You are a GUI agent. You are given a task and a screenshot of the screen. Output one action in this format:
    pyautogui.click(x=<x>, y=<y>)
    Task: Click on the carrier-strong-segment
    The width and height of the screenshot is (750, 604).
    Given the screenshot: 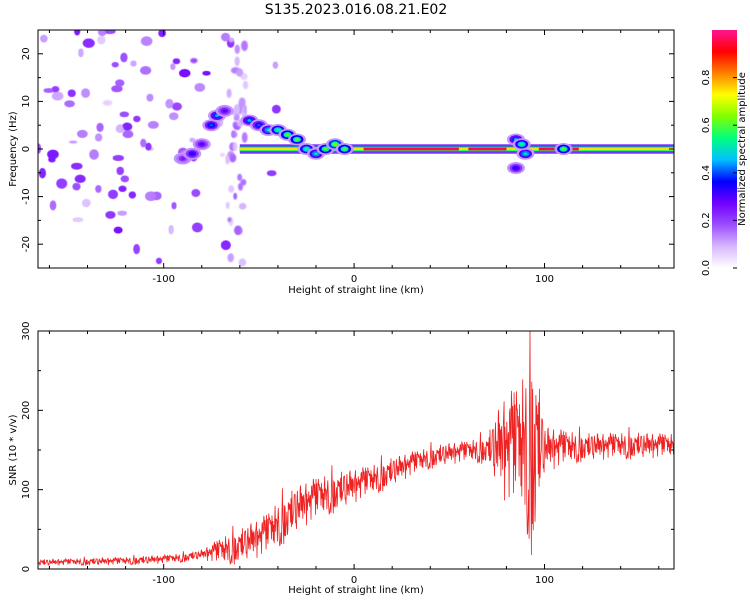 What is the action you would take?
    pyautogui.click(x=411, y=149)
    